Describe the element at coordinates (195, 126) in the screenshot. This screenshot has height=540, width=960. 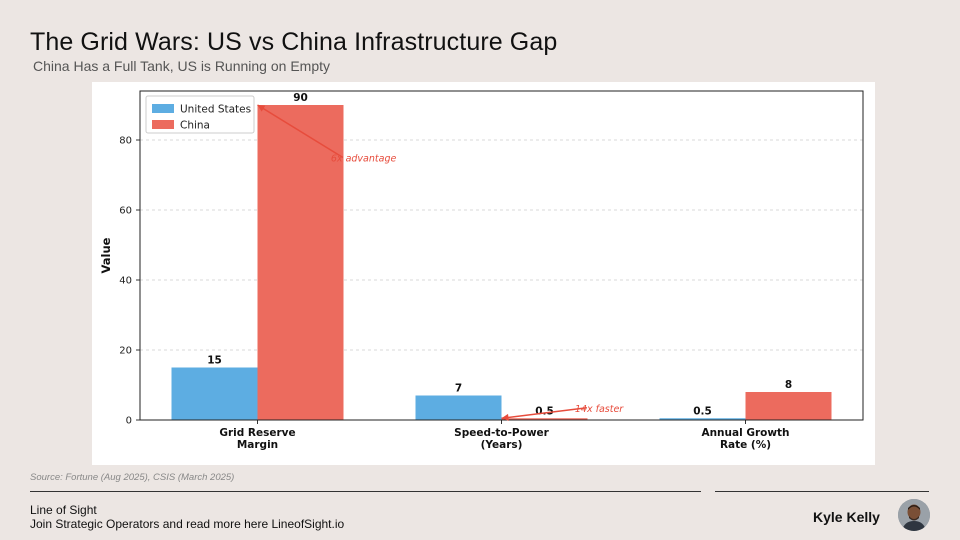
I see `legend-label: China` at that location.